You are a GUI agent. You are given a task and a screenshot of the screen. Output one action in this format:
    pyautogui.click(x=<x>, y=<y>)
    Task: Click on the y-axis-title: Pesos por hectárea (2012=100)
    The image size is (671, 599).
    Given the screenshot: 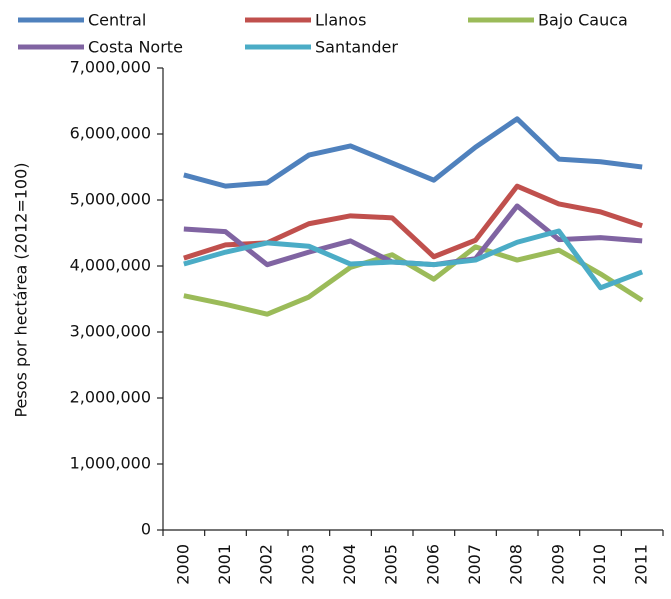 What is the action you would take?
    pyautogui.click(x=21, y=289)
    